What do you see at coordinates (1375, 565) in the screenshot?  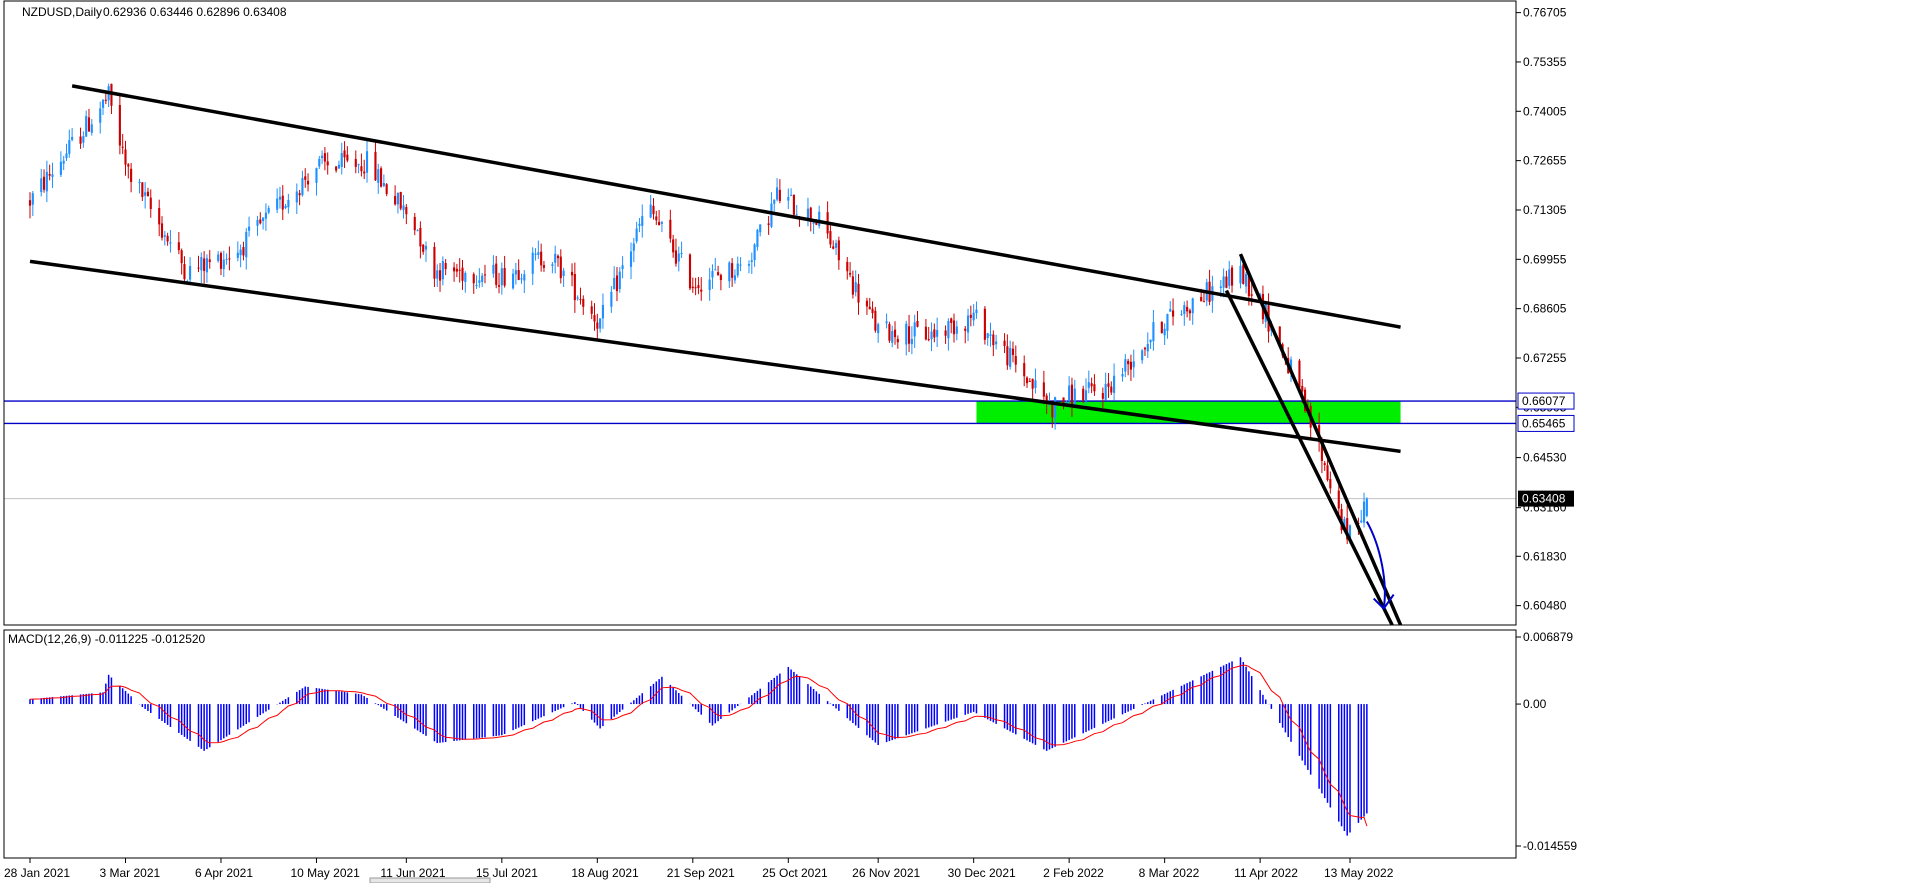 I see `projection-arrow` at bounding box center [1375, 565].